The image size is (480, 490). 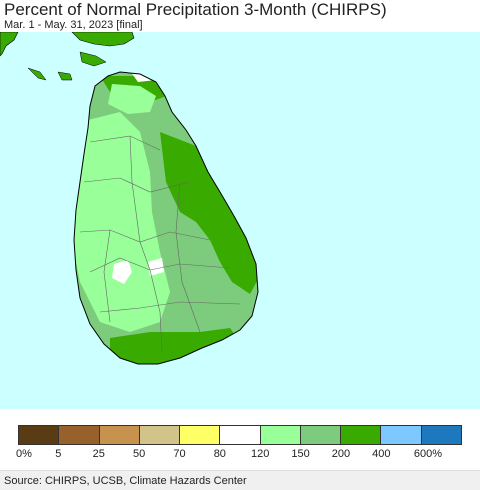 I want to click on legend-label: 600%, so click(x=428, y=454).